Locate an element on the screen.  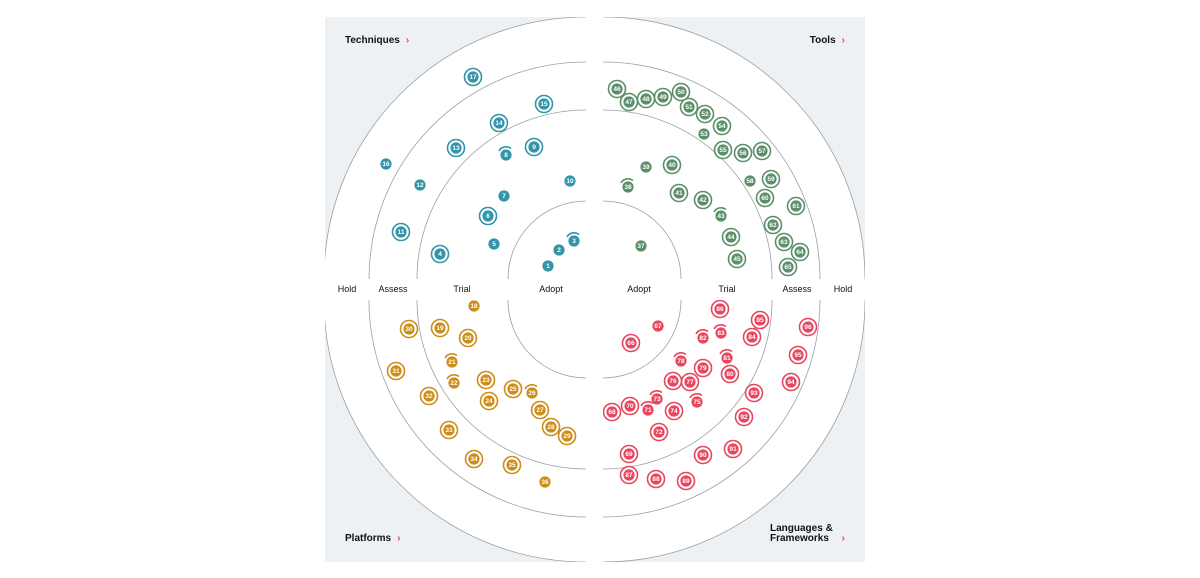
blip-72: 72 is located at coordinates (659, 432).